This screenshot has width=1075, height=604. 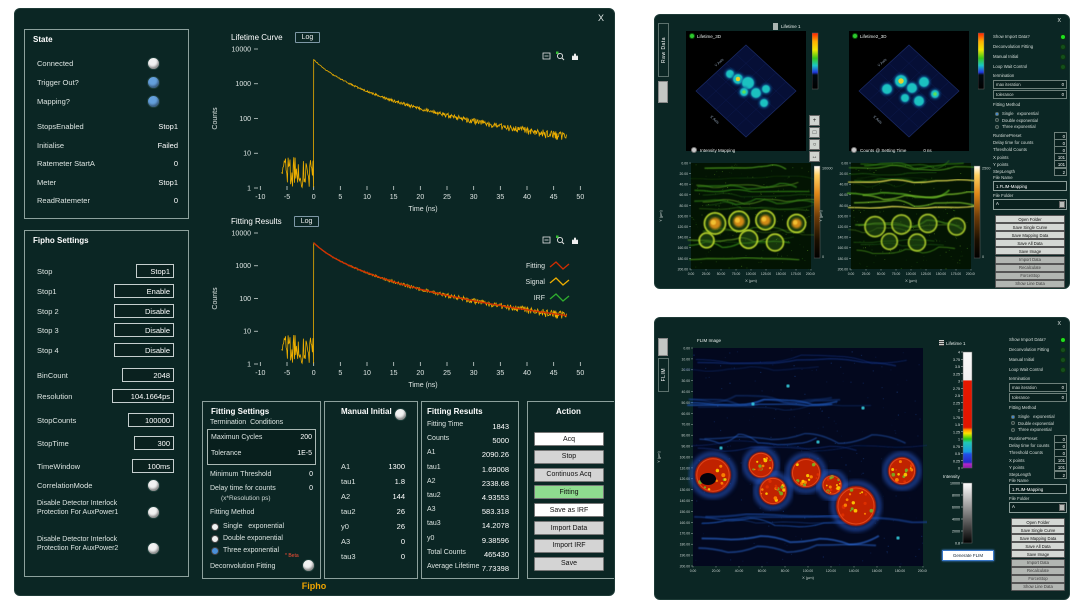 What do you see at coordinates (144, 350) in the screenshot?
I see `stop-4-input: Disable` at bounding box center [144, 350].